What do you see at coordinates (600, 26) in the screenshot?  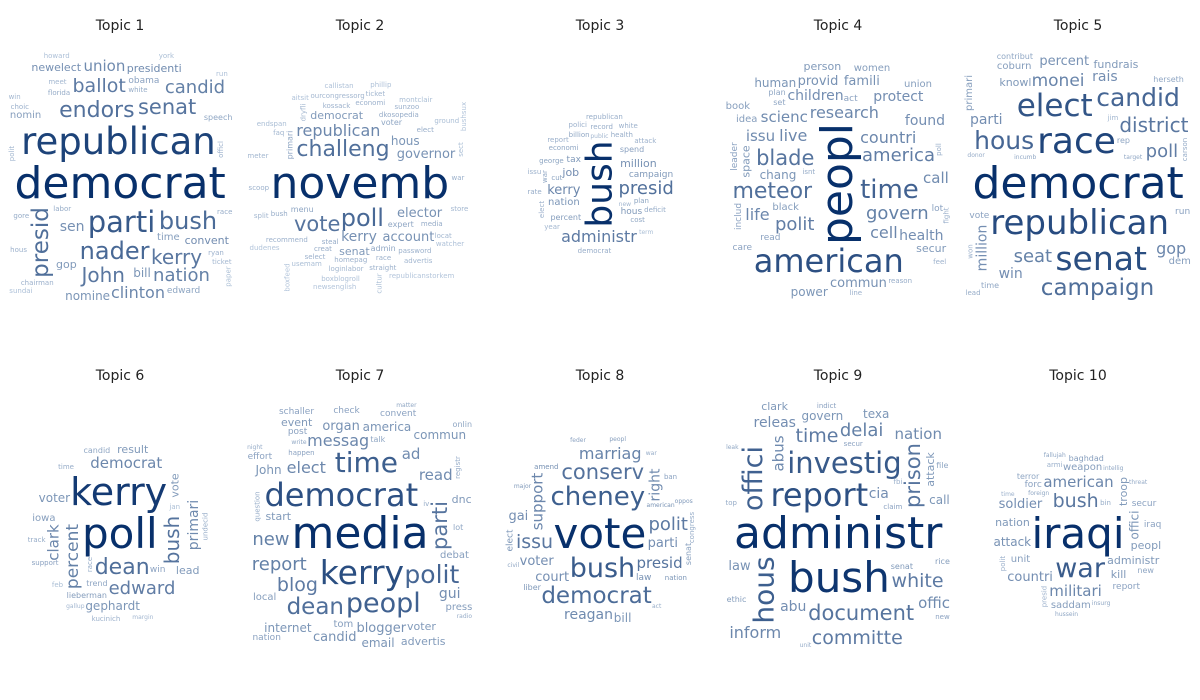 I see `topic-title: Topic 3` at bounding box center [600, 26].